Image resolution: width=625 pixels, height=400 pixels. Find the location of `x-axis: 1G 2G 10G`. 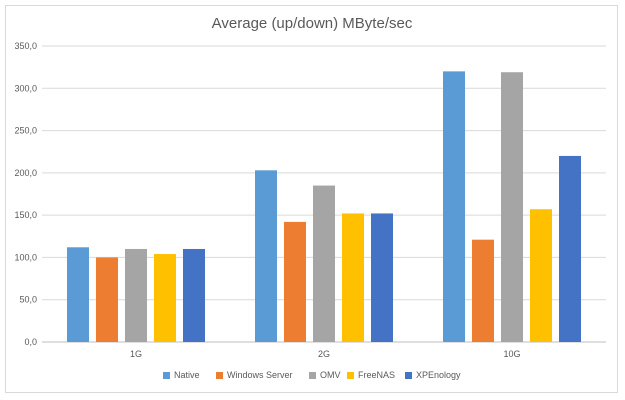

x-axis: 1G 2G 10G is located at coordinates (325, 354).